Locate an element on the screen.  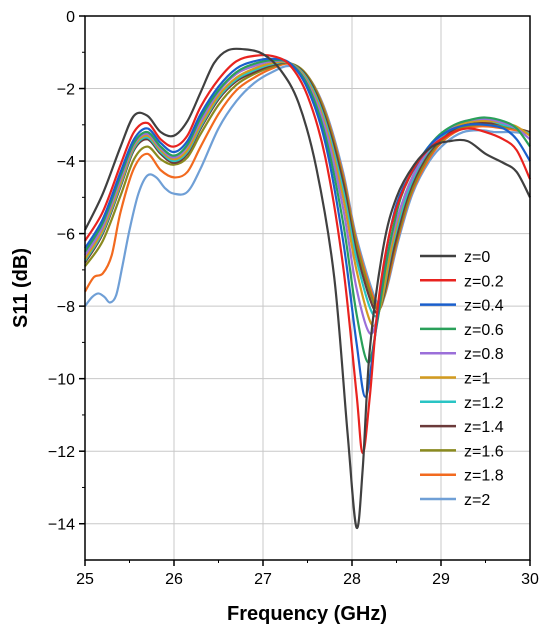
legend-label-z-0-6: z=0.6 is located at coordinates (484, 330).